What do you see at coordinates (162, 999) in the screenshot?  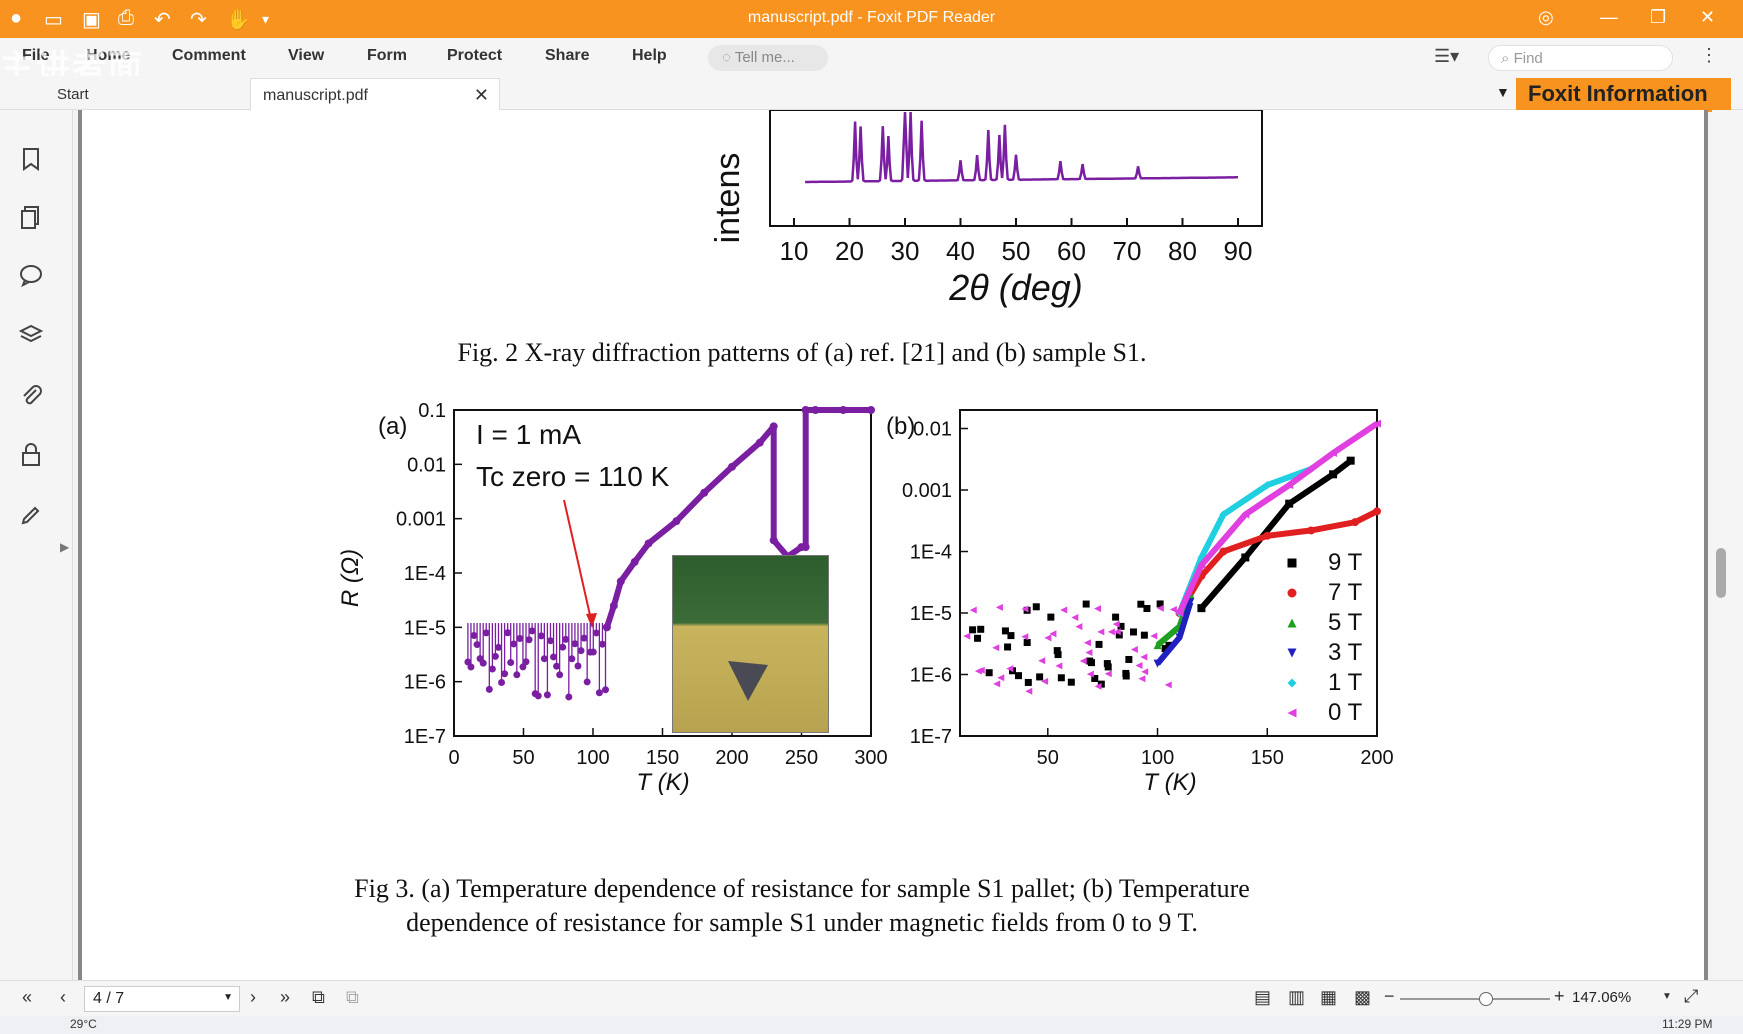 I see `page-number-input: 4 / 7 ▼` at bounding box center [162, 999].